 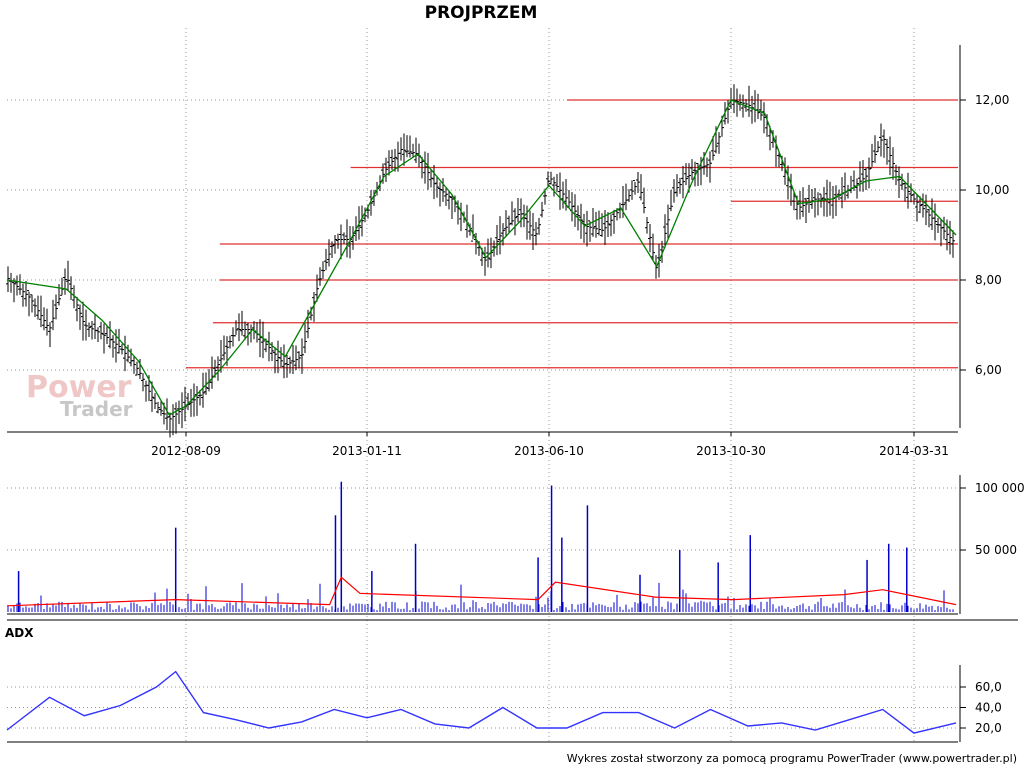 I want to click on y-tick-label: 6,00, so click(x=988, y=370).